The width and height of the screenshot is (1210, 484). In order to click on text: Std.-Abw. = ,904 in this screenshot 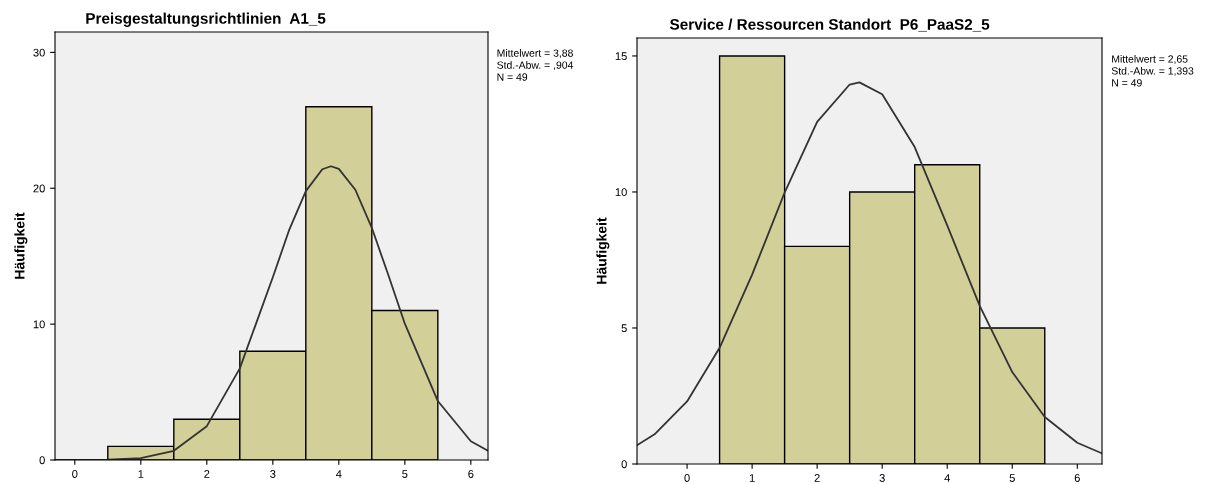, I will do `click(535, 65)`.